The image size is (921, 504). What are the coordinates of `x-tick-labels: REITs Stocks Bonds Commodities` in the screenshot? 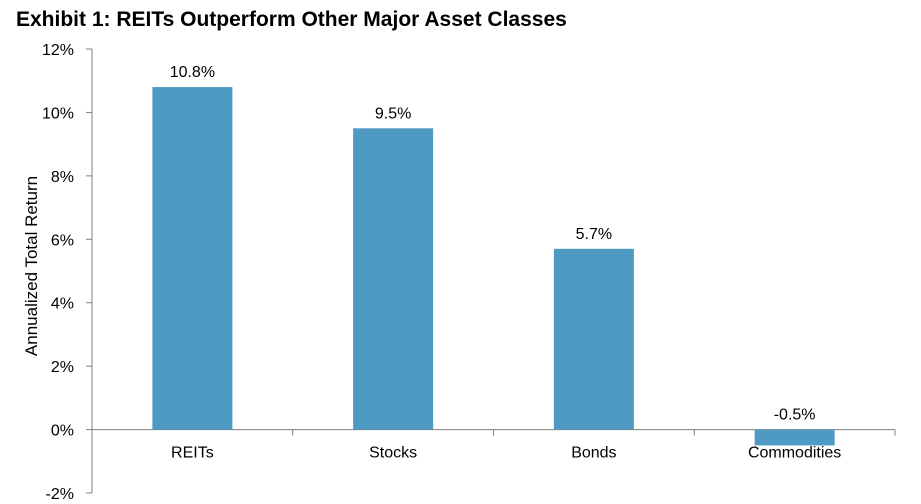 It's located at (506, 453).